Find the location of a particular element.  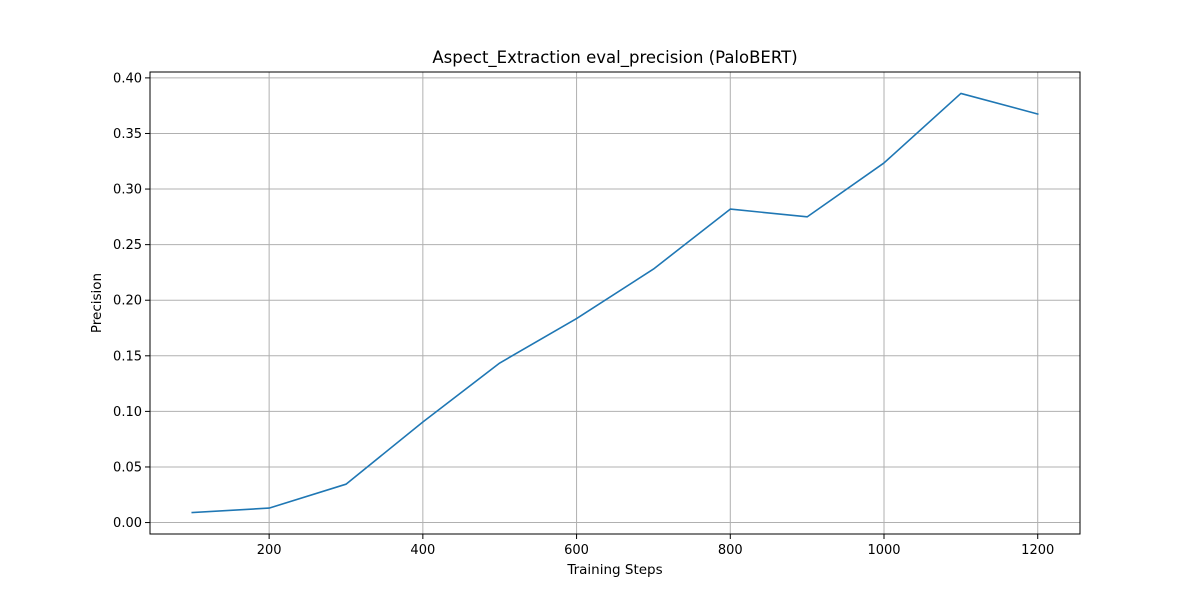

x-tick-label: 1000 is located at coordinates (883, 550).